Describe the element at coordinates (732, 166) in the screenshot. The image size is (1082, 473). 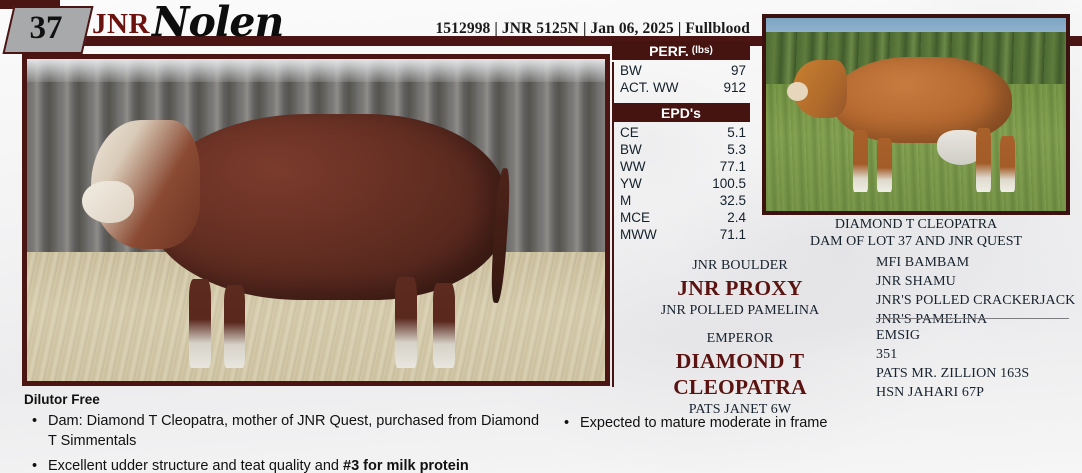
I see `epd-value: 77.1` at that location.